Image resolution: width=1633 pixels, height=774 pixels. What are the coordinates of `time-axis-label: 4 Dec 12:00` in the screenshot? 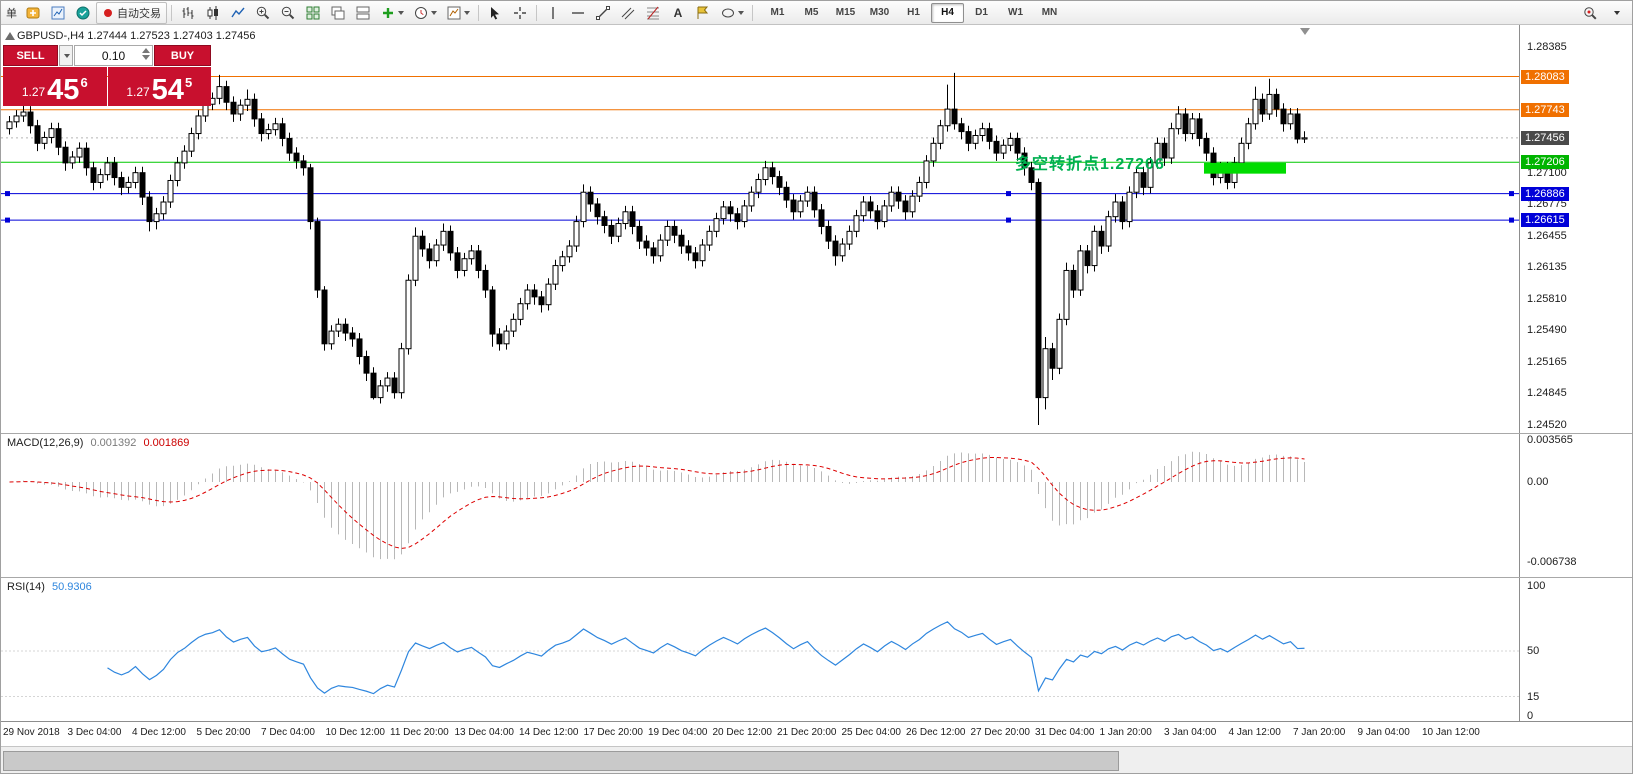 It's located at (159, 732).